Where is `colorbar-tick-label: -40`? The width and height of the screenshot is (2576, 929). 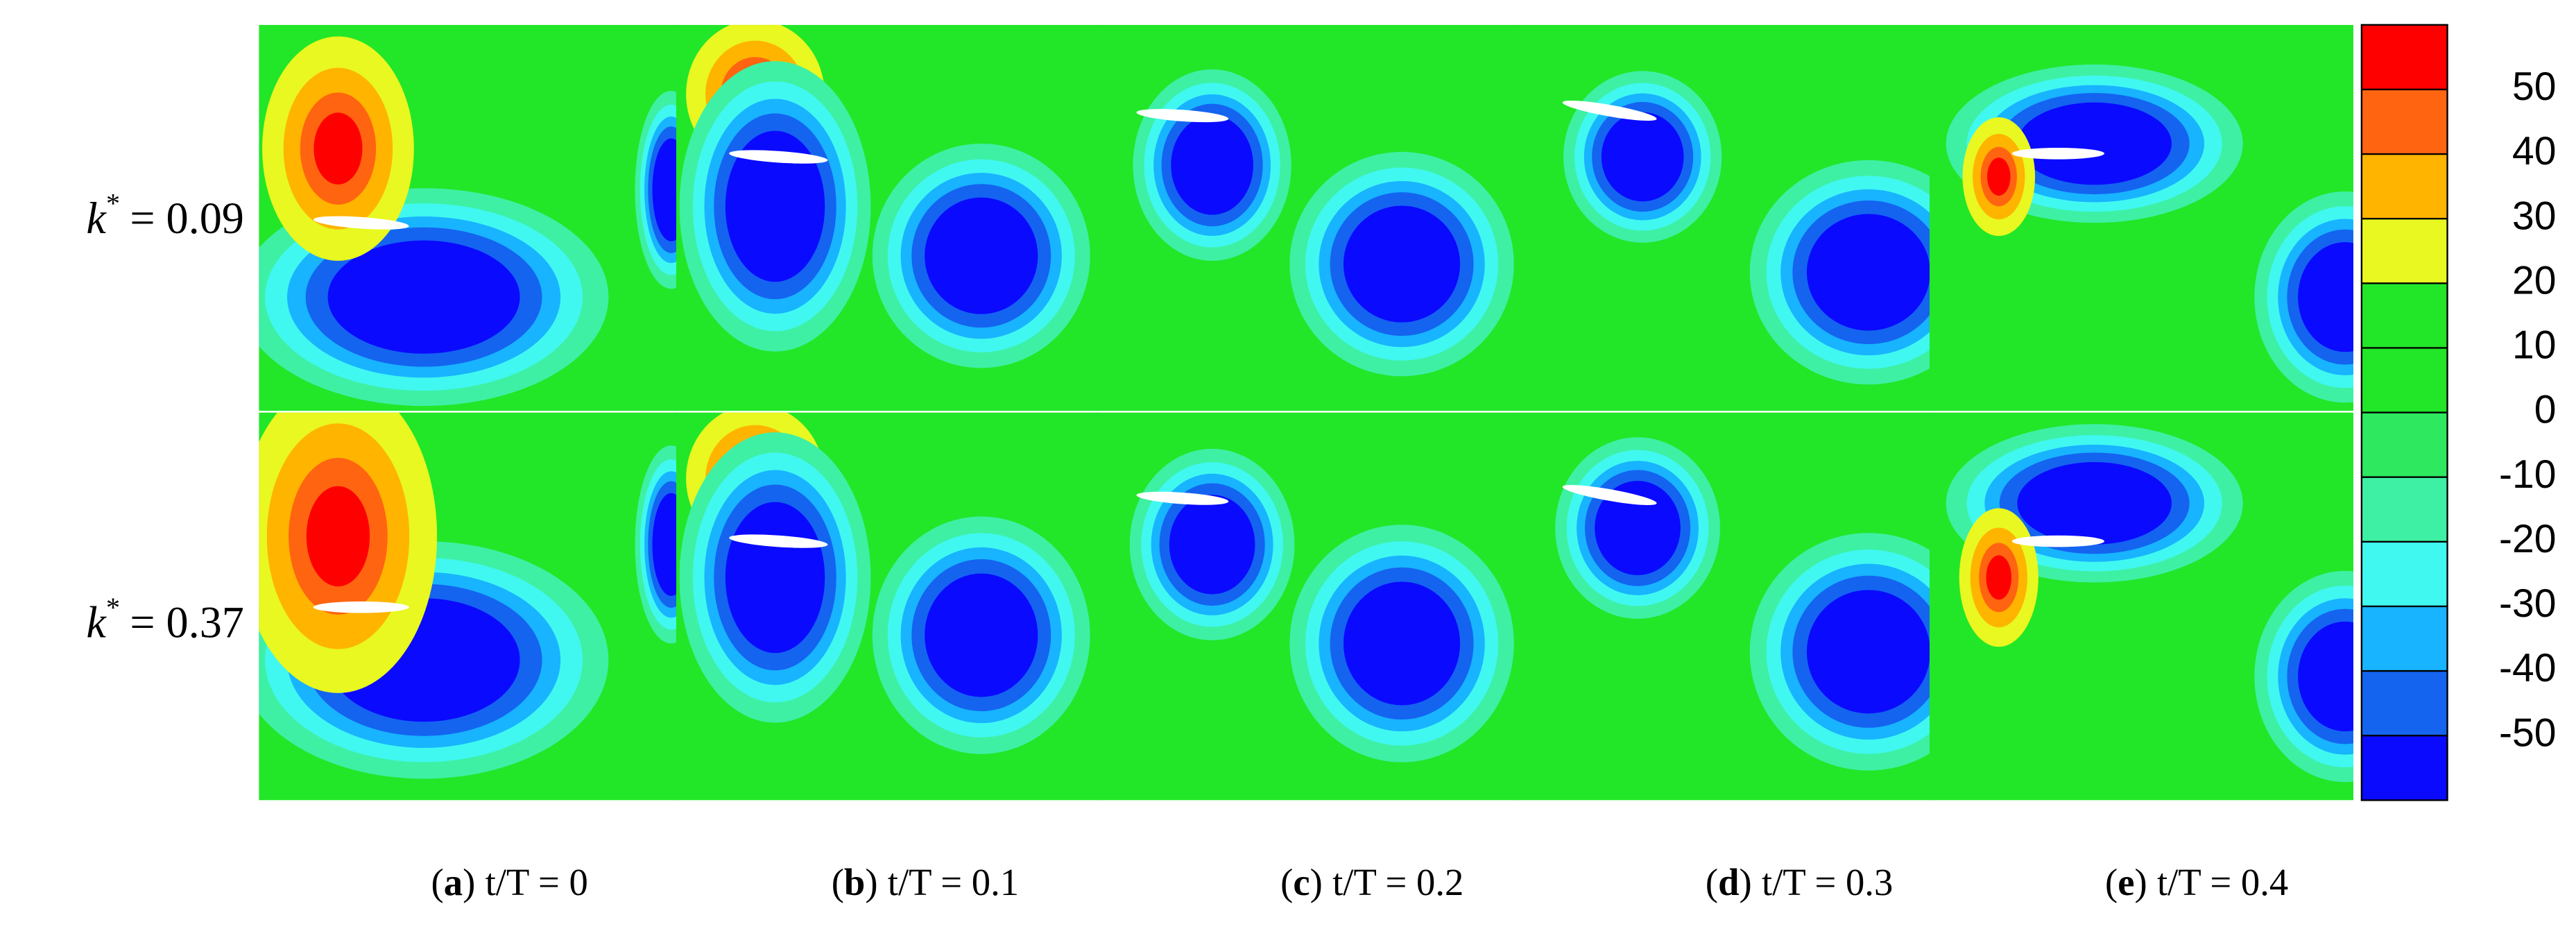
colorbar-tick-label: -40 is located at coordinates (2527, 668).